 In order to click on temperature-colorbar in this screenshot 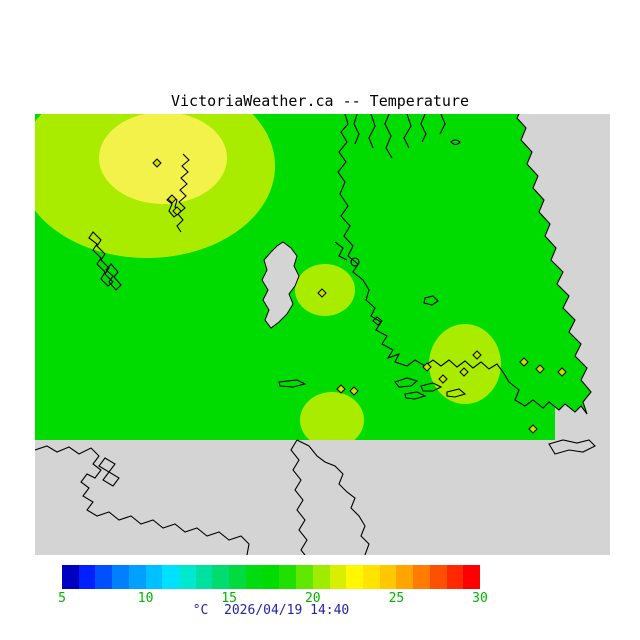, I will do `click(271, 577)`.